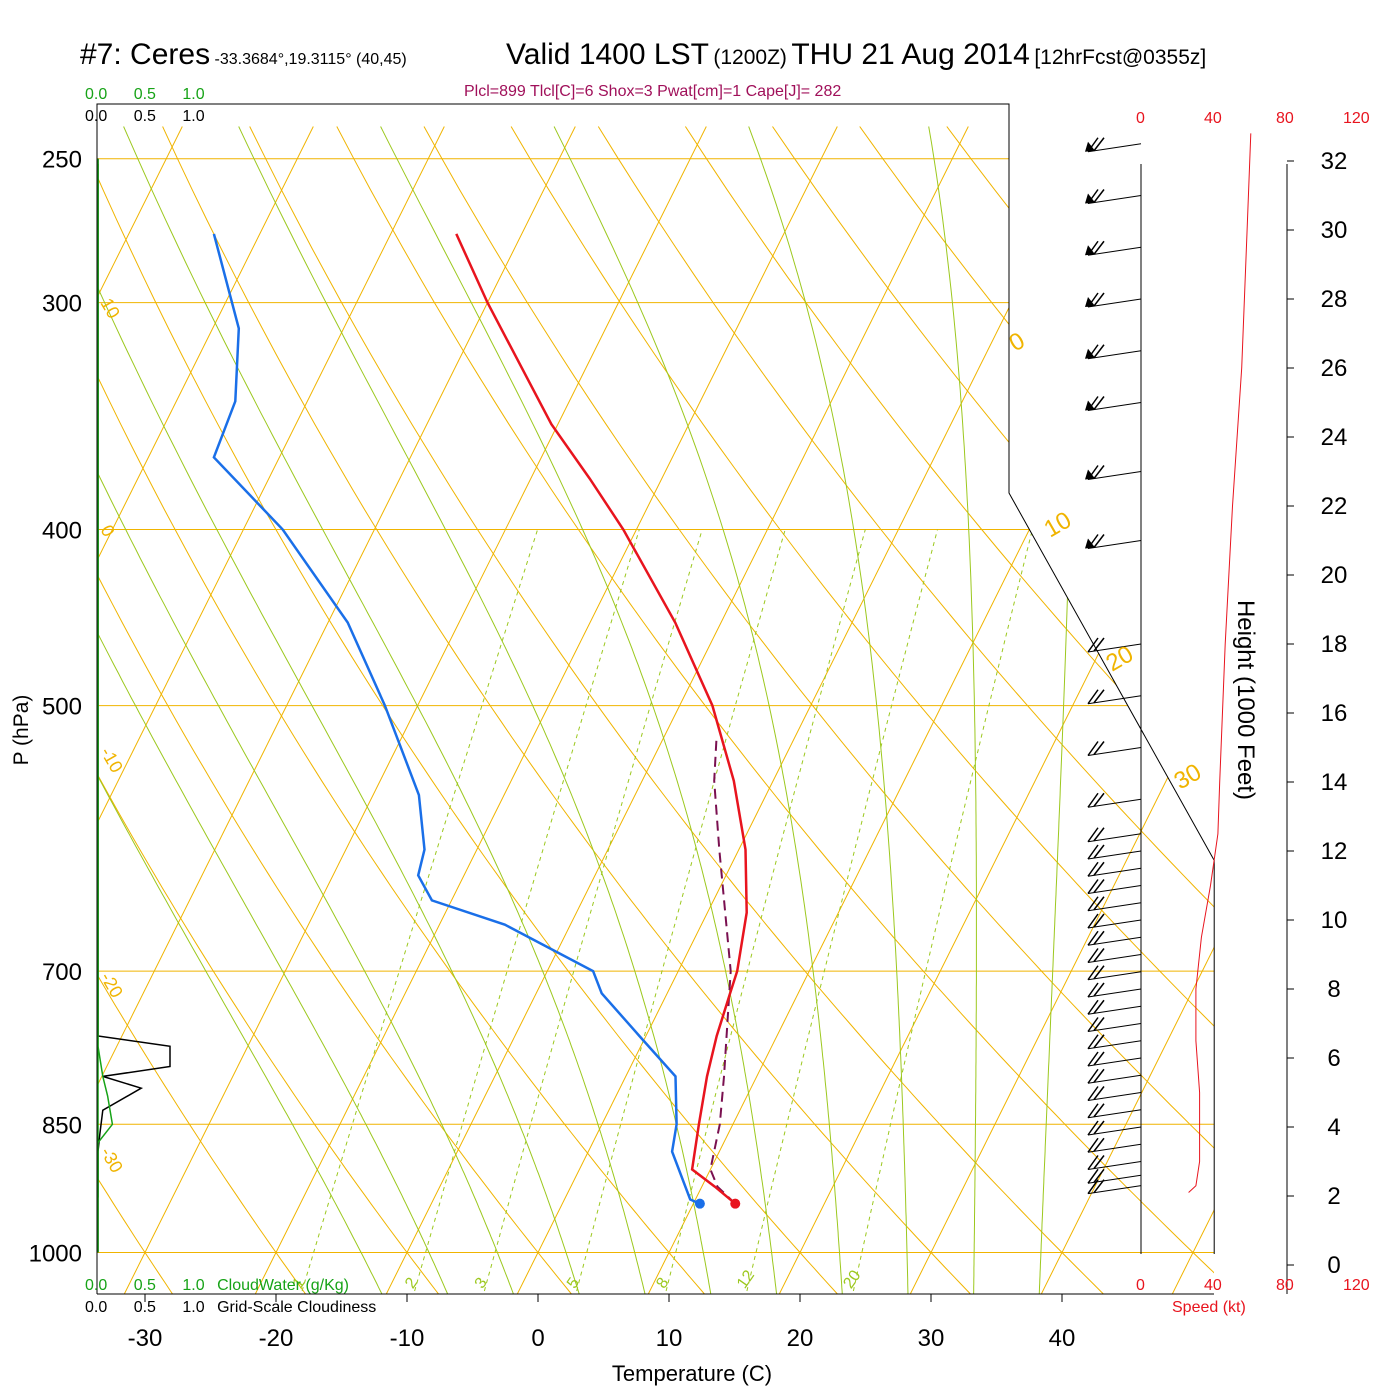  I want to click on wind-tick-120-top: 120, so click(1356, 118).